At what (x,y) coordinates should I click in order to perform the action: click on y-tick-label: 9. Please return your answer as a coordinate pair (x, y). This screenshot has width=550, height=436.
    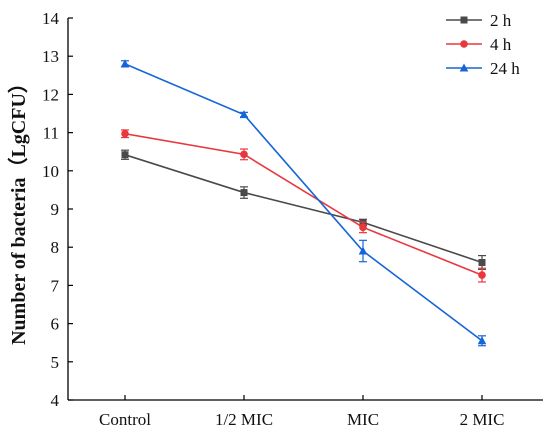
    Looking at the image, I should click on (55, 209).